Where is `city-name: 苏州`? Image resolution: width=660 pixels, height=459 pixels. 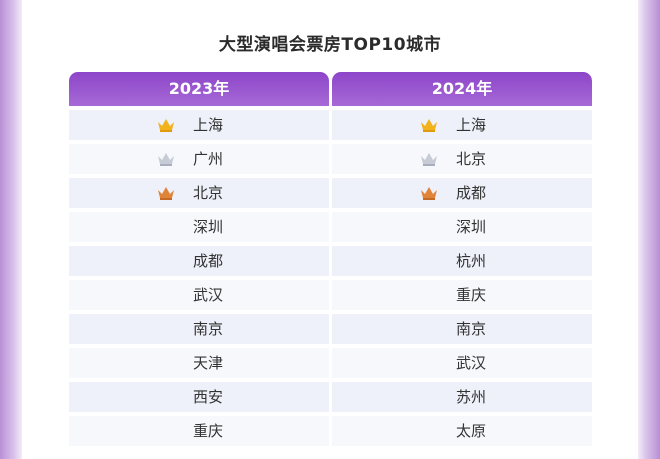 city-name: 苏州 is located at coordinates (470, 397).